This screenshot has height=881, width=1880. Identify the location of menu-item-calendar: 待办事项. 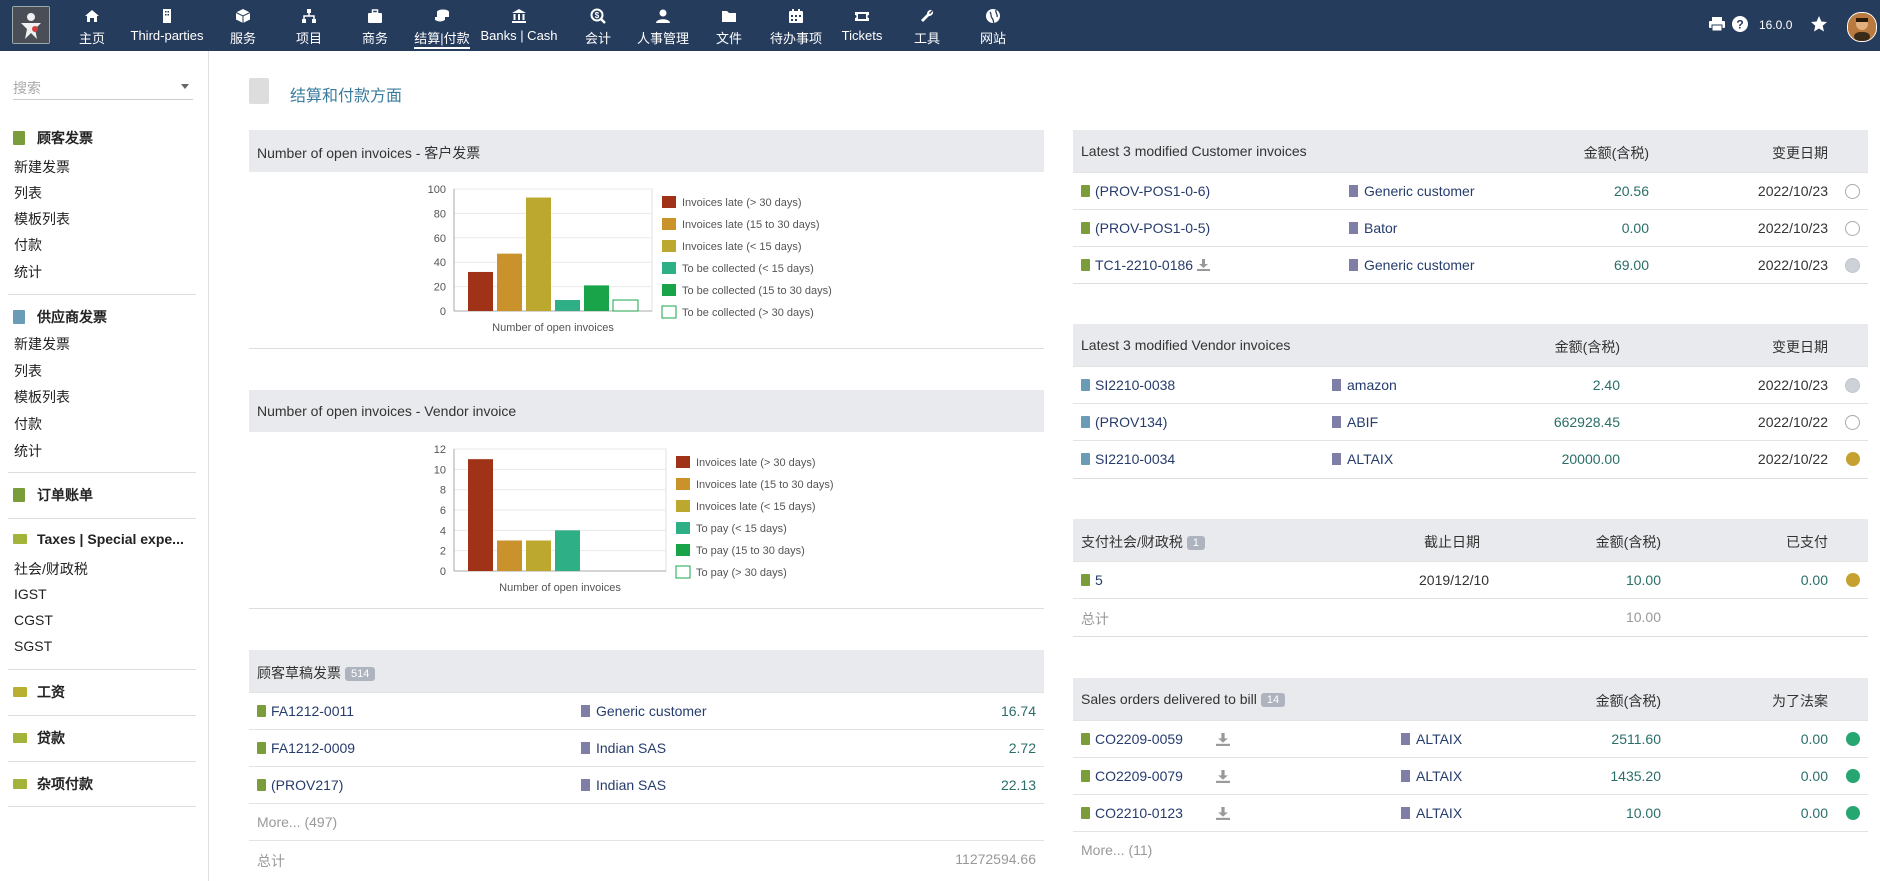
(796, 25).